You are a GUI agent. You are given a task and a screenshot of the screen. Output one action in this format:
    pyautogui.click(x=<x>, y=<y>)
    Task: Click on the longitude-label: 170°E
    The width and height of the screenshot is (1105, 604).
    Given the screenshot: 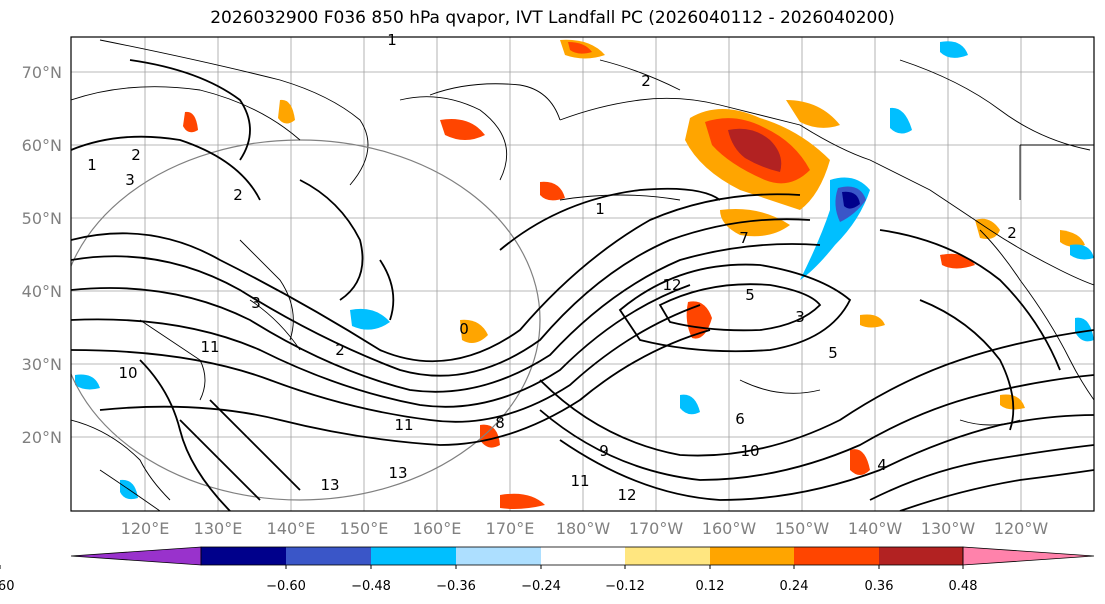 What is the action you would take?
    pyautogui.click(x=510, y=528)
    